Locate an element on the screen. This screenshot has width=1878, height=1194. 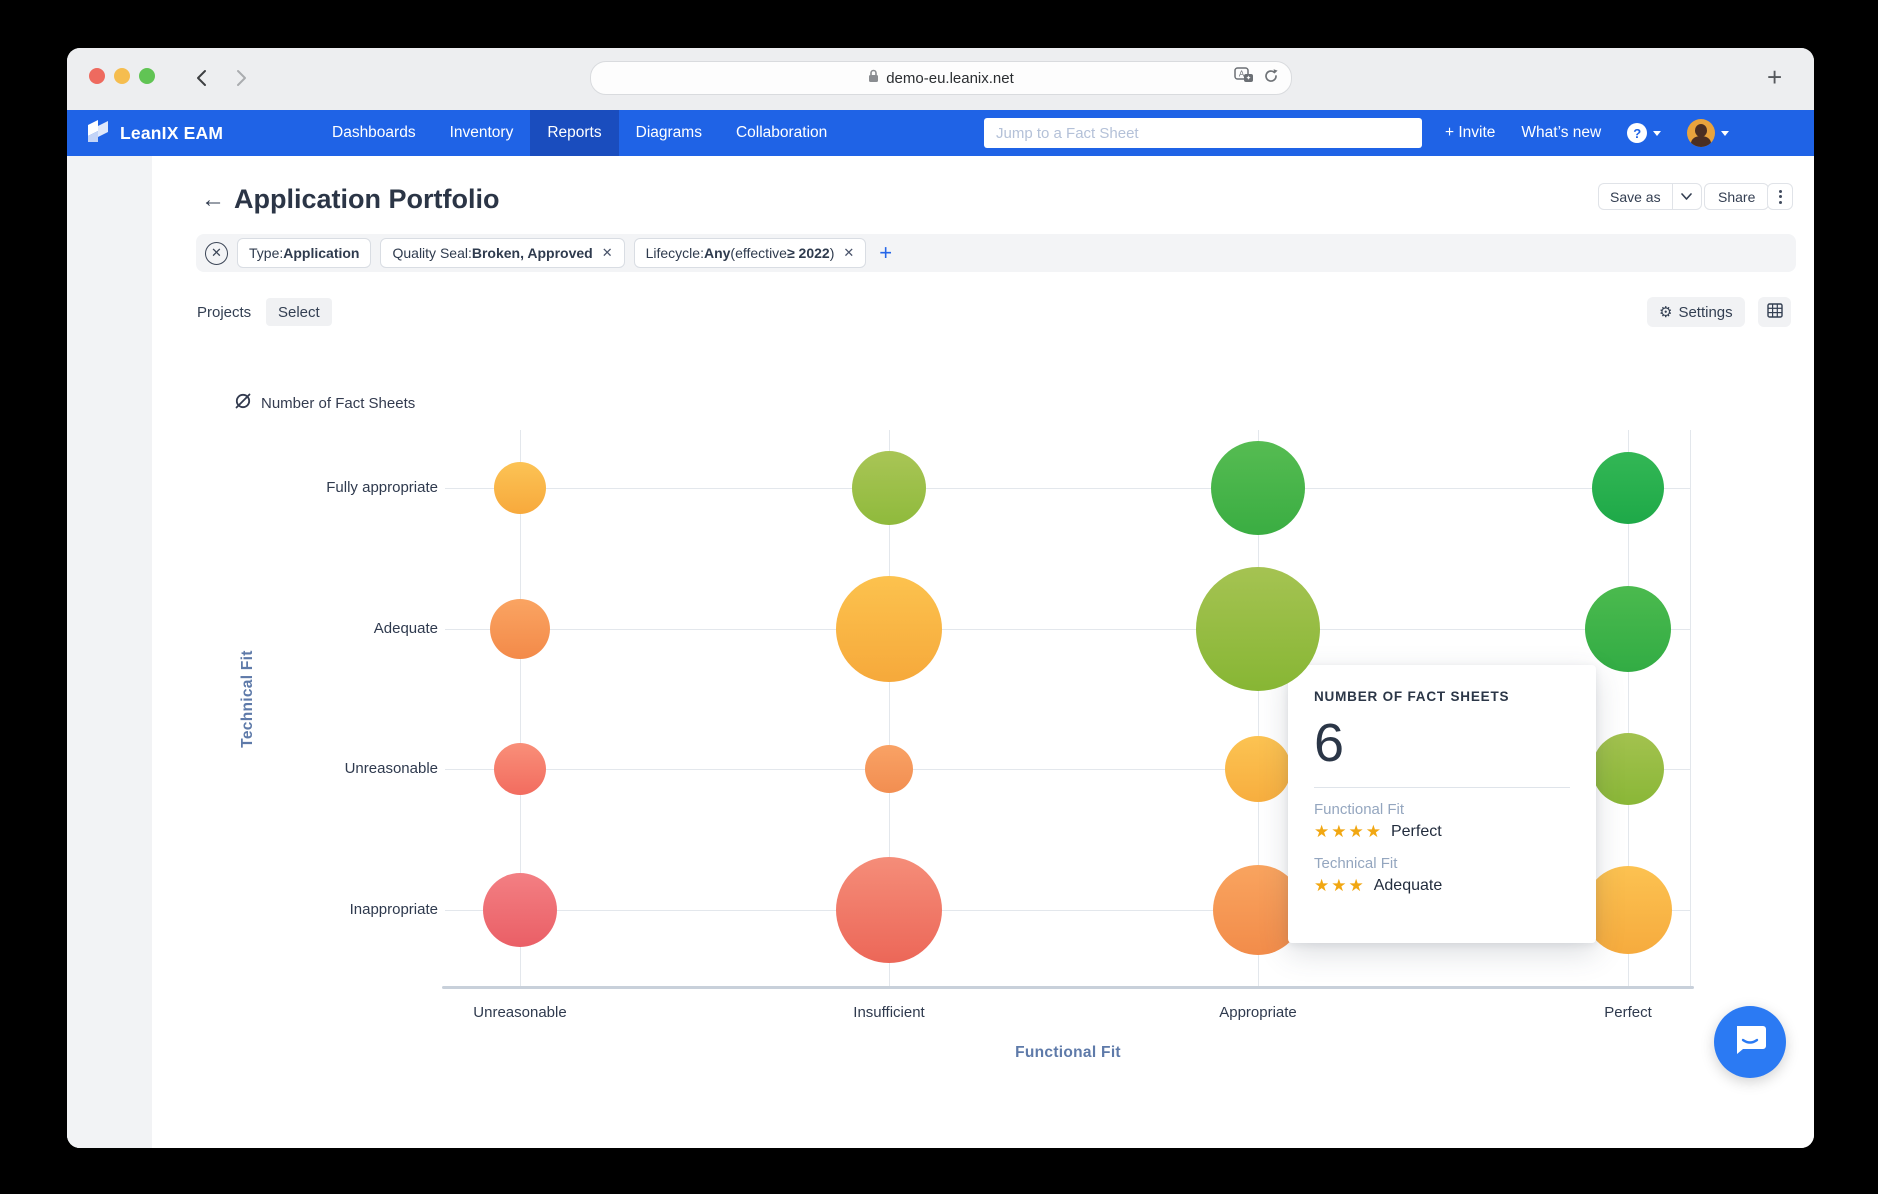
menu-item-dashboards: Dashboards is located at coordinates (374, 132).